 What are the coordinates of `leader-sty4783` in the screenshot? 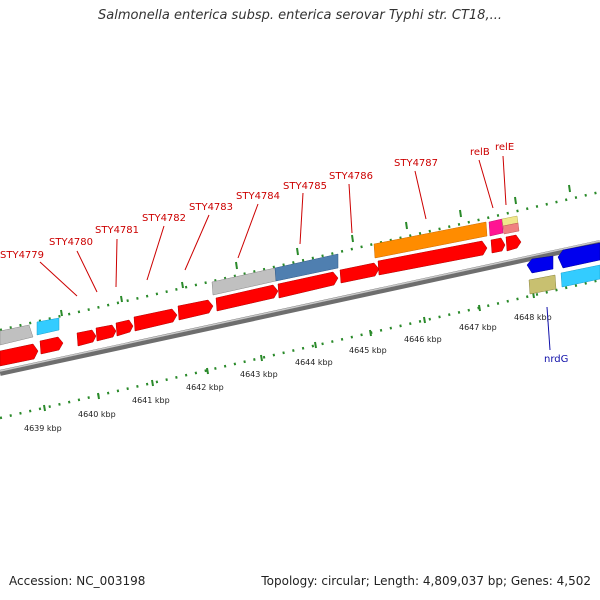 It's located at (197, 242).